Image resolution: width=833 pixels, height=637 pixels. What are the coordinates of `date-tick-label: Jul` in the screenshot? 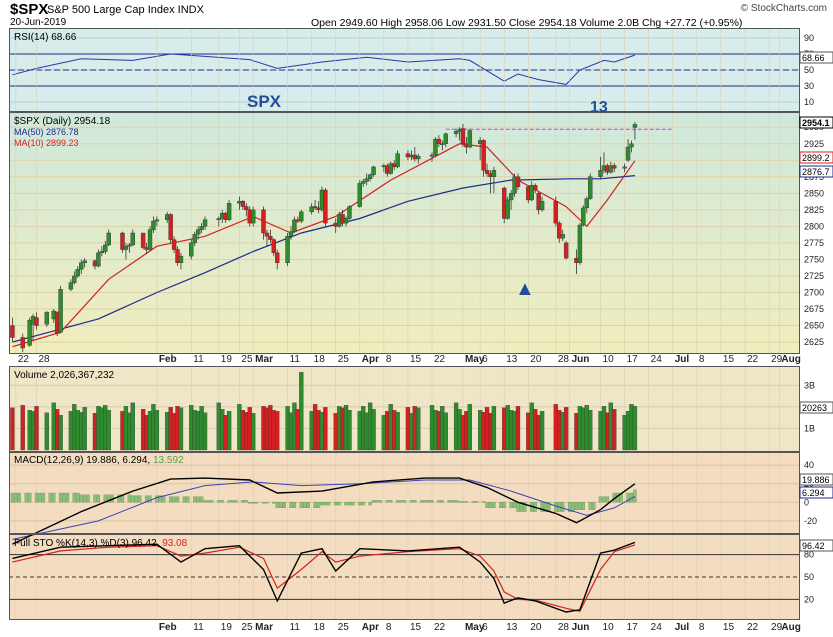 It's located at (682, 627).